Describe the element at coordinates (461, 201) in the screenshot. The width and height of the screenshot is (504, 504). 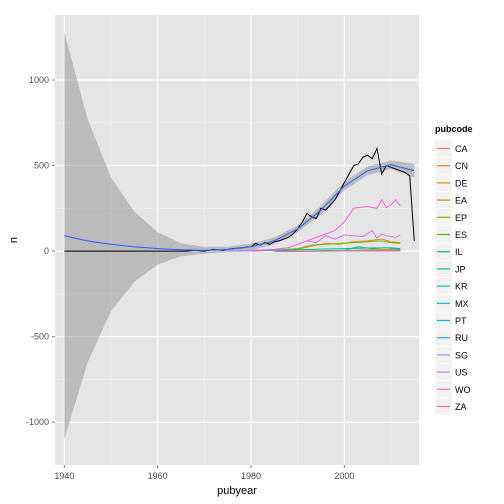
I see `legend-label-ea: EA` at that location.